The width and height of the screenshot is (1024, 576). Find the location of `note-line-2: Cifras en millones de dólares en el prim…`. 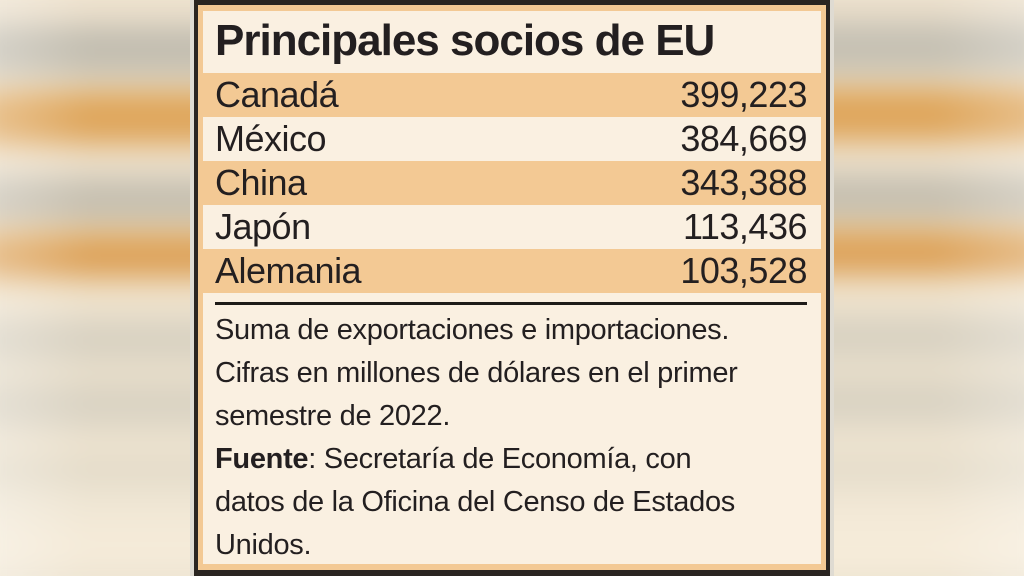

note-line-2: Cifras en millones de dólares en el prim… is located at coordinates (476, 373).